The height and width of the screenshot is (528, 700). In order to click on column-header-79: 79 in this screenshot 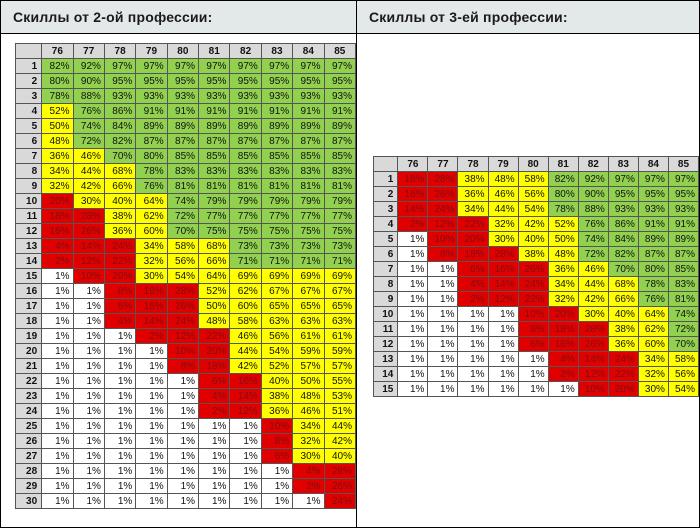, I will do `click(503, 164)`.